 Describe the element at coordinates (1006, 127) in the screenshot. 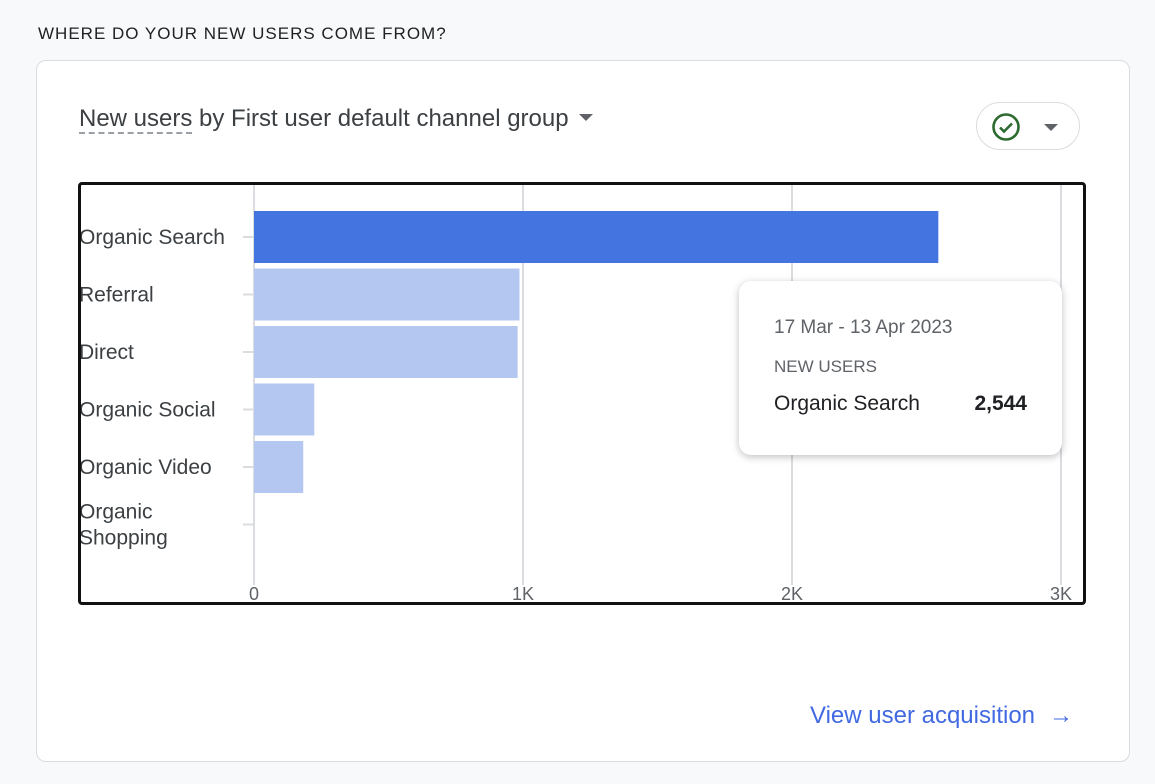

I see `check-circle-icon` at that location.